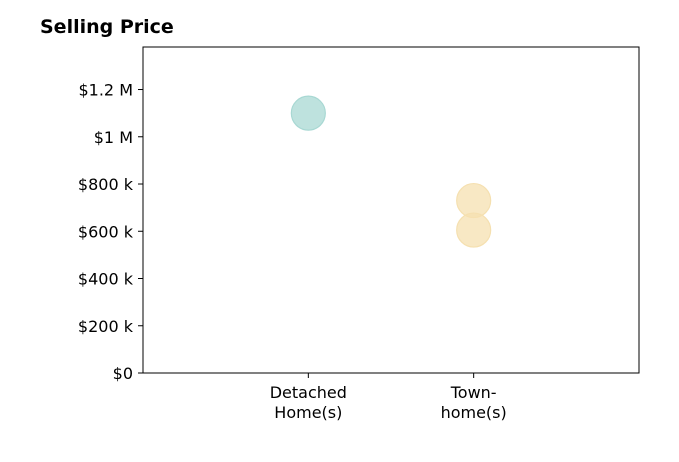  Describe the element at coordinates (308, 412) in the screenshot. I see `x-tick-label: Home(s)` at that location.